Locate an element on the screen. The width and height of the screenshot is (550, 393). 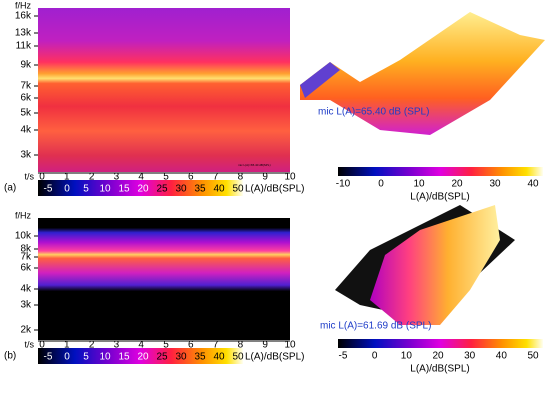
surface-colorbar-tick-label: -10 is located at coordinates (343, 184).